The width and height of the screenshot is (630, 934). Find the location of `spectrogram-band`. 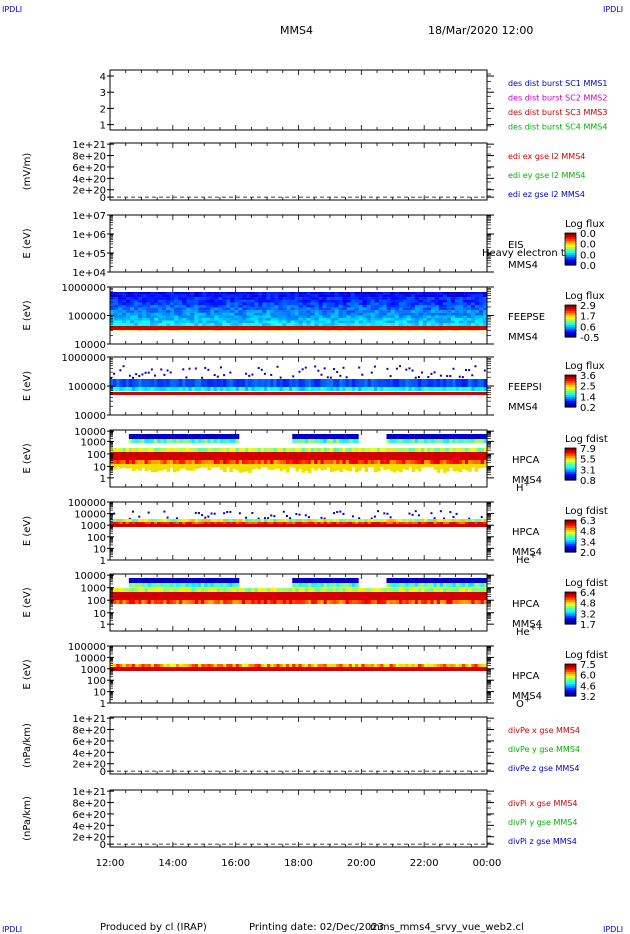

spectrogram-band is located at coordinates (298, 393).